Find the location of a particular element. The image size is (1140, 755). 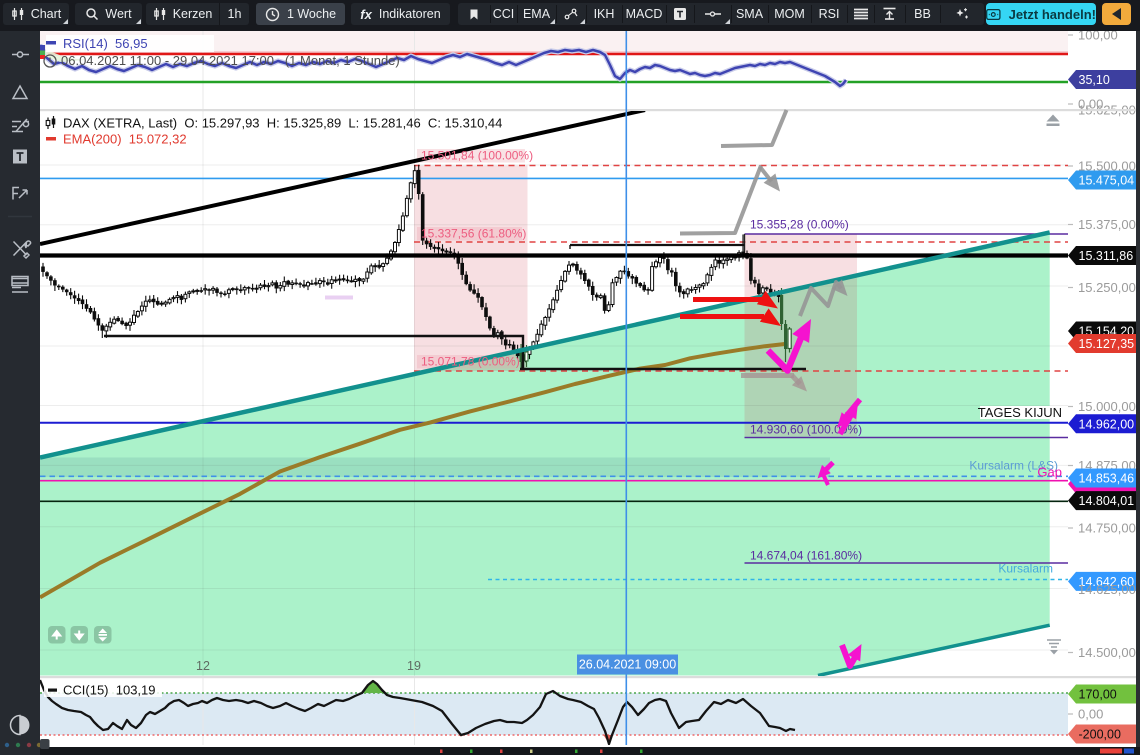

svg-text: 35,10 is located at coordinates (1094, 80).